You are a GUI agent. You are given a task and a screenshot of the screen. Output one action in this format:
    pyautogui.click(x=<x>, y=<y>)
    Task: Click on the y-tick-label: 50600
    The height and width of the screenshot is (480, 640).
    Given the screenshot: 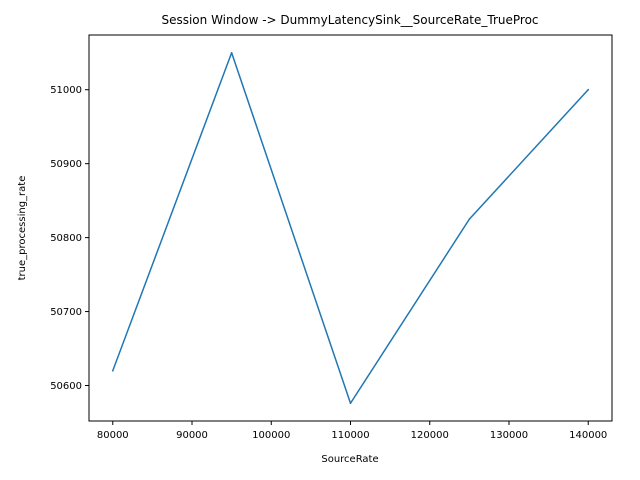 What is the action you would take?
    pyautogui.click(x=66, y=386)
    